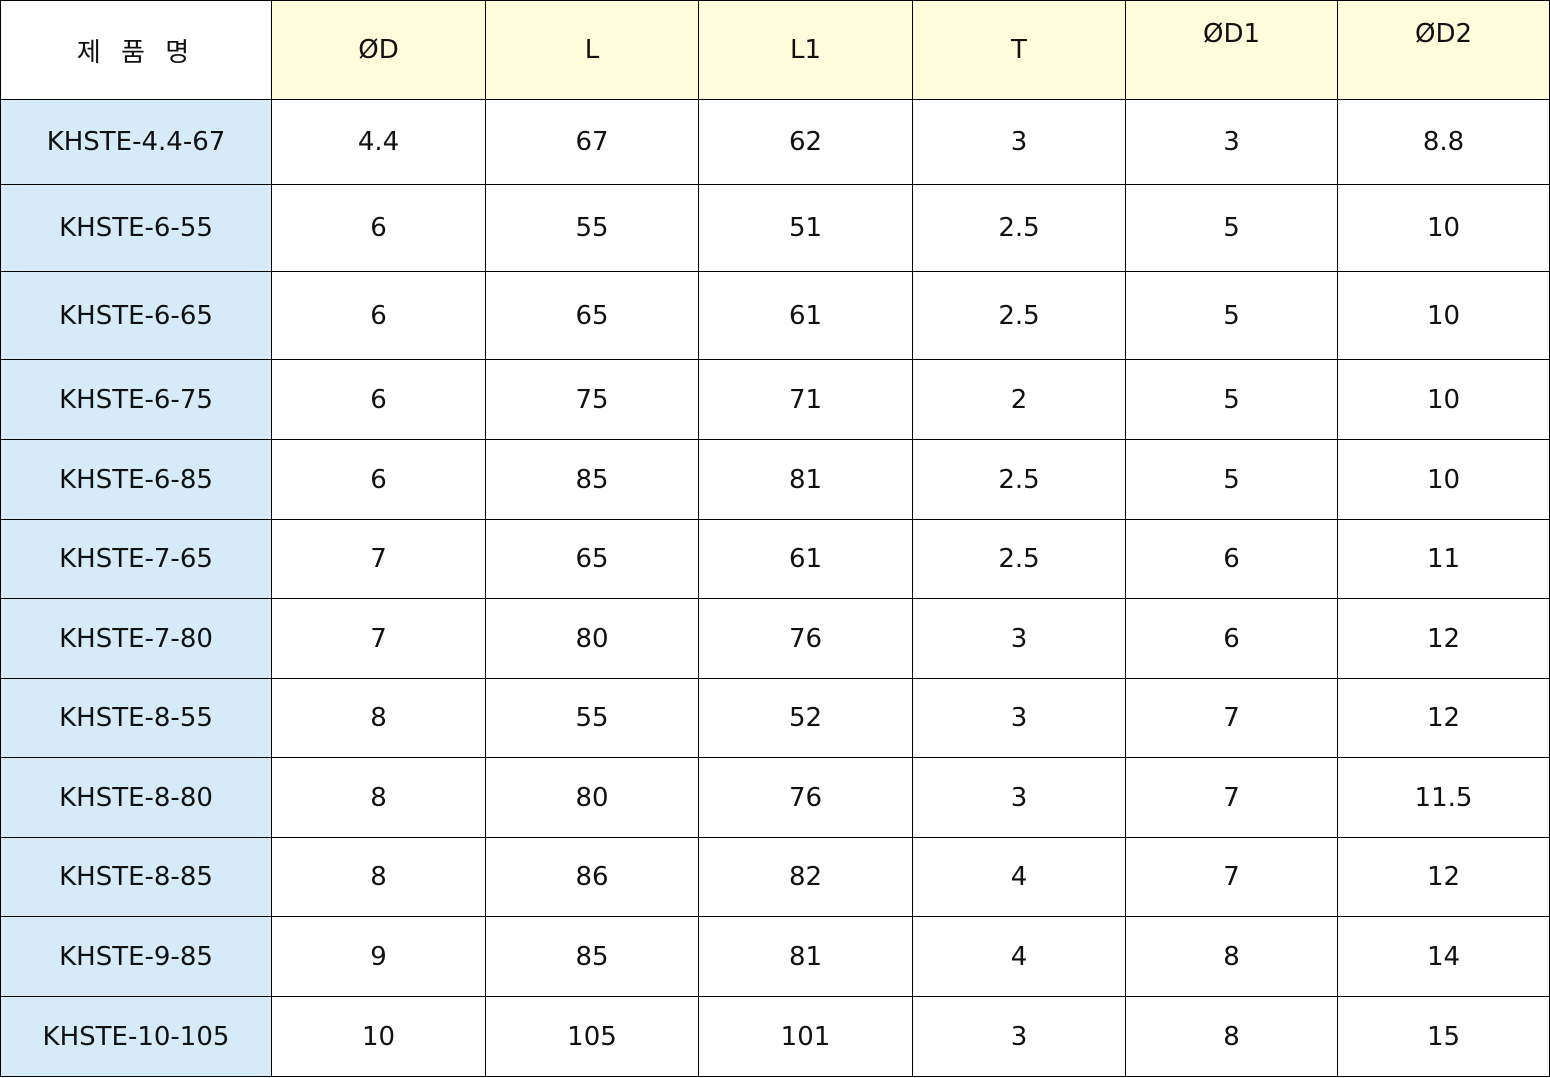 This screenshot has width=1550, height=1078. Describe the element at coordinates (136, 638) in the screenshot. I see `product-name: KHSTE-7-80` at that location.